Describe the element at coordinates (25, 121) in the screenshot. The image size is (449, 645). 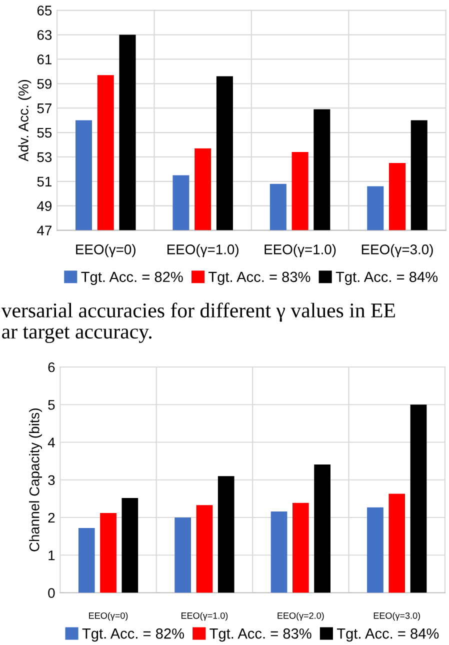
I see `y-axis-title: Adv. Acc. (%)` at that location.